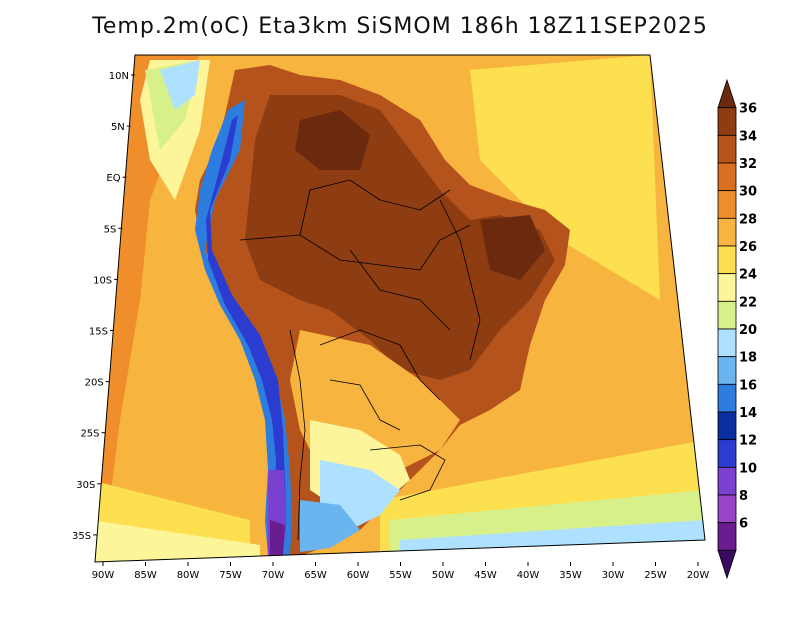 This screenshot has width=800, height=618. I want to click on colorbar-label: 18, so click(748, 358).